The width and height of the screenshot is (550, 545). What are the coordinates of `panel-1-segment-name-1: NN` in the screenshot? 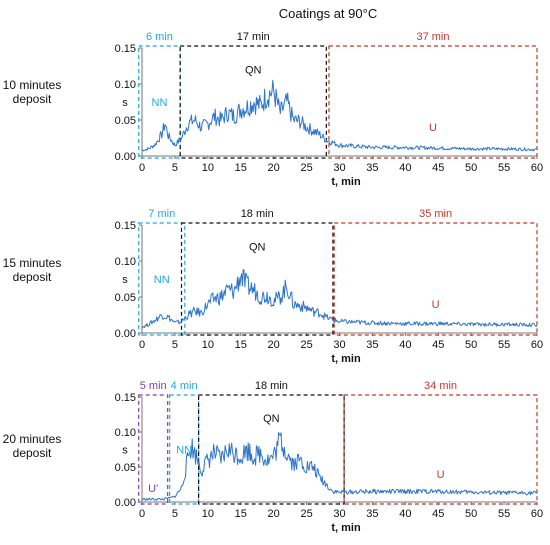 It's located at (160, 103).